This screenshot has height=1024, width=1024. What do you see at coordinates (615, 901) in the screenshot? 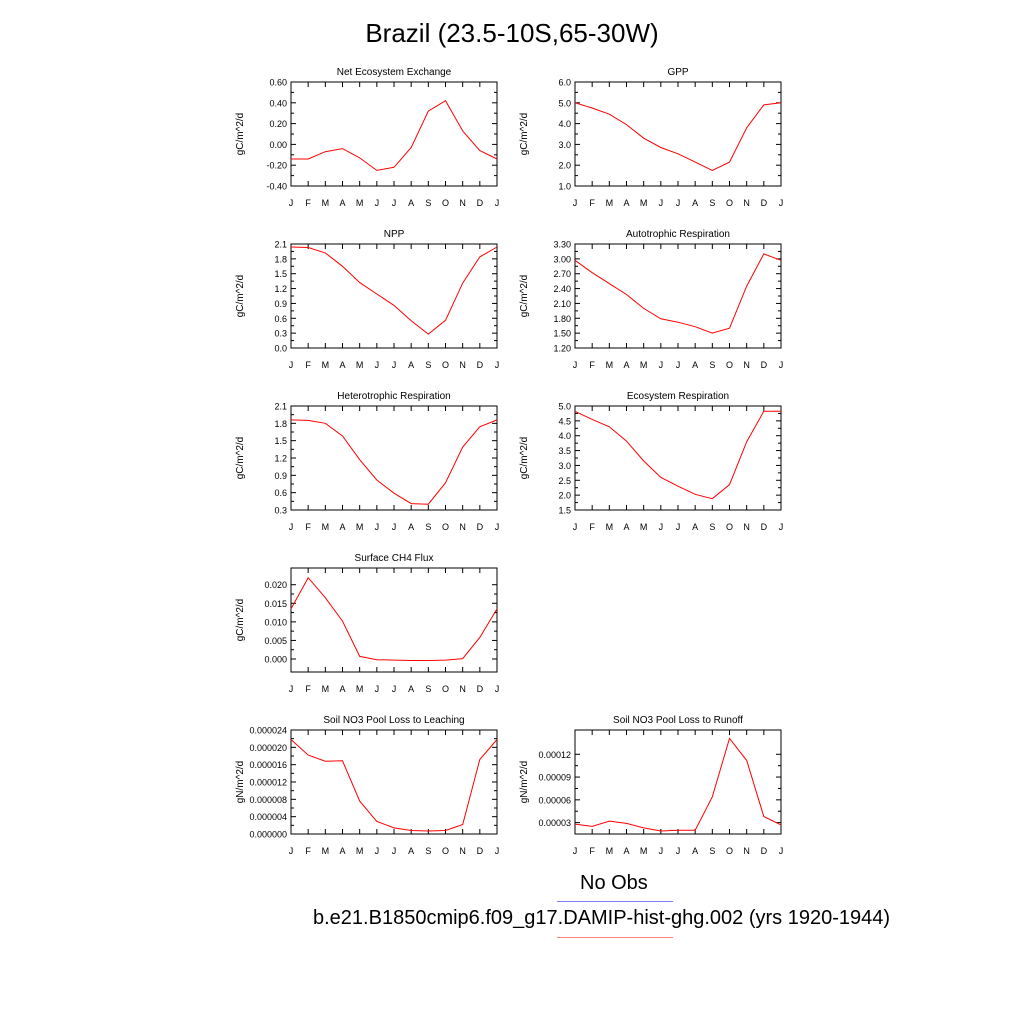
I see `legend-line-obs` at bounding box center [615, 901].